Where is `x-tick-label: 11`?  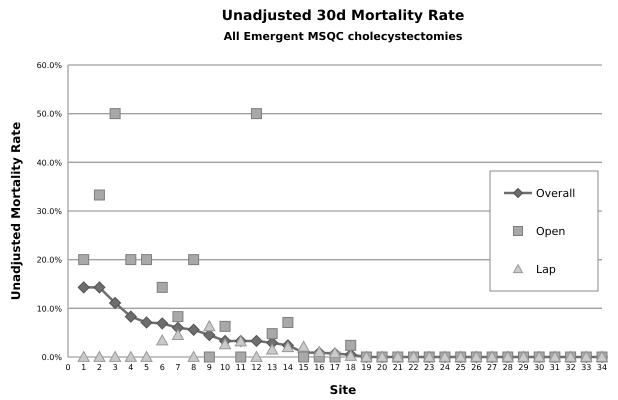
x-tick-label: 11 is located at coordinates (241, 367).